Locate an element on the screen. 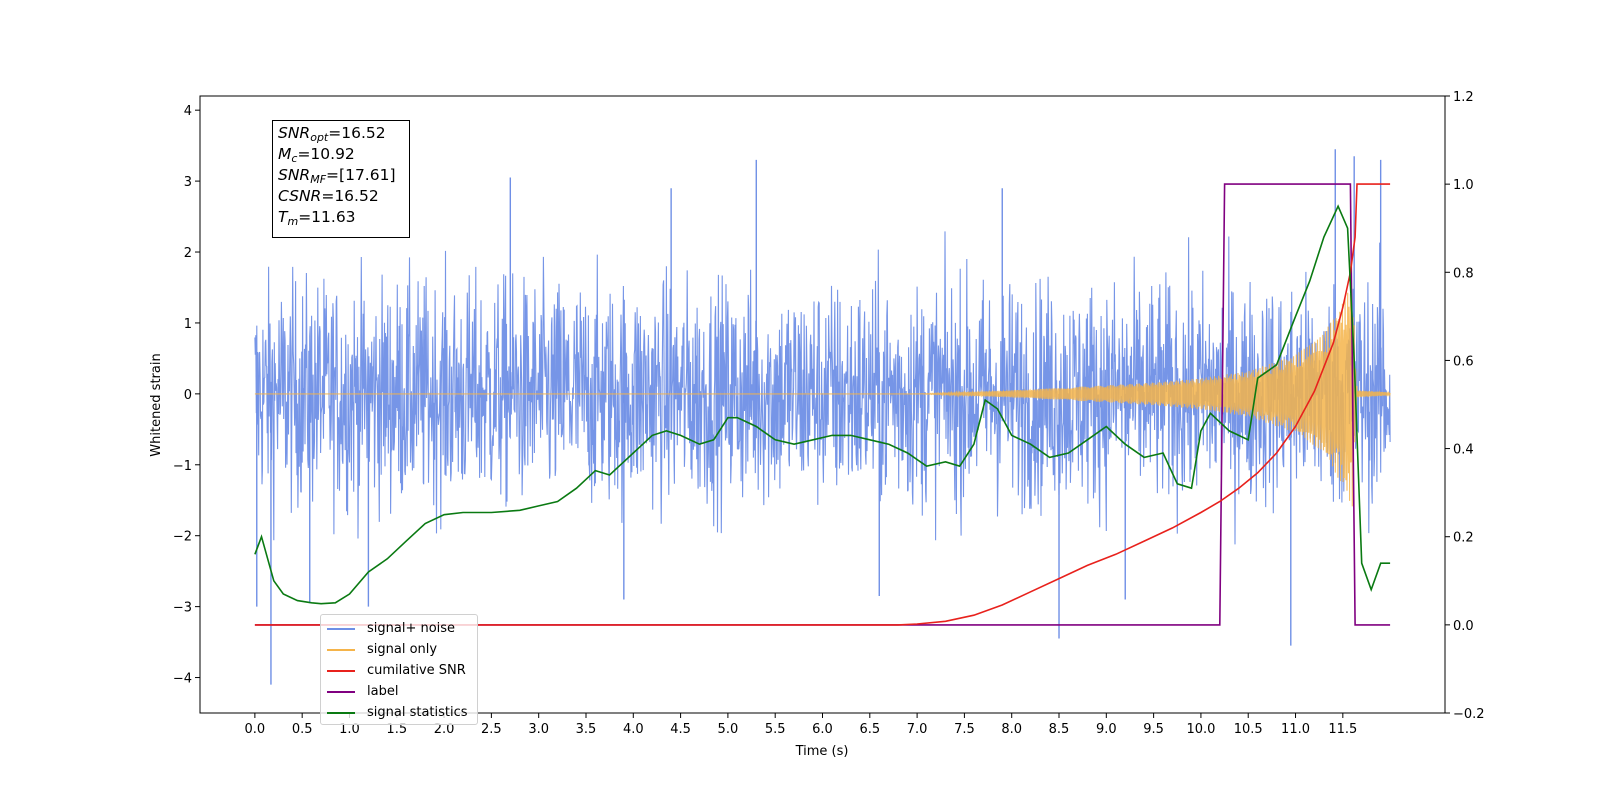  x-tick-label: 9.0 is located at coordinates (1106, 729).